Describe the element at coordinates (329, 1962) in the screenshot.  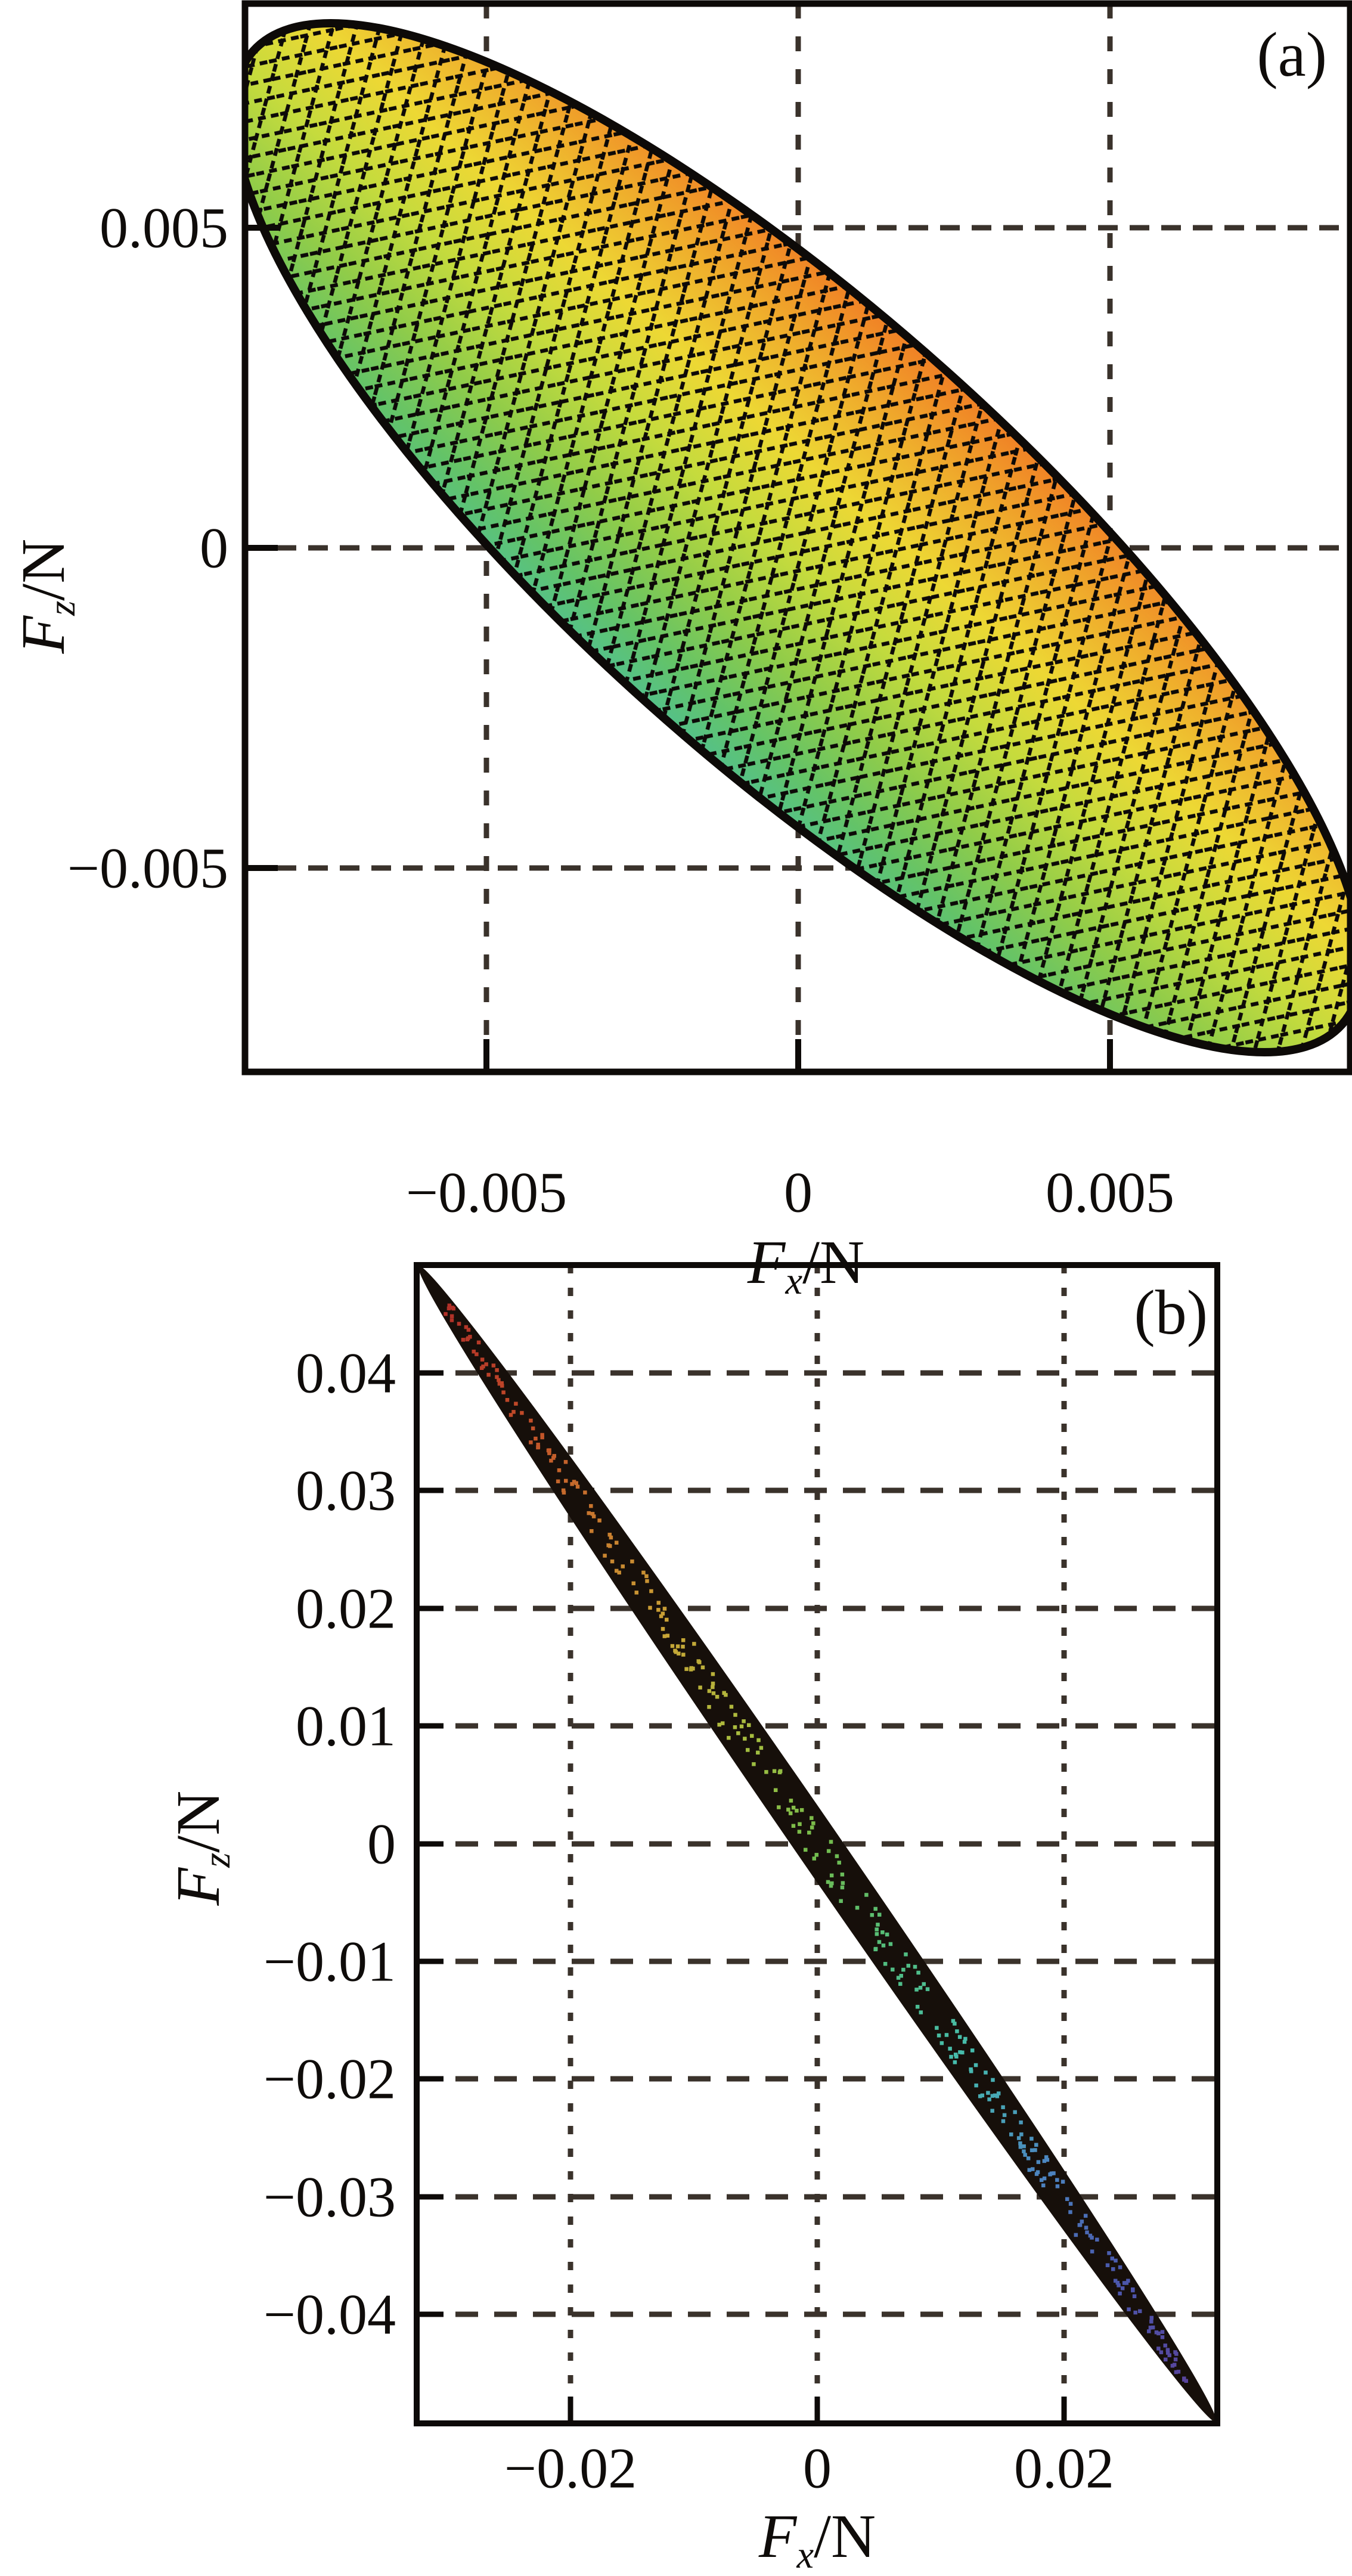
I see `y-tick-label: −0.01` at that location.